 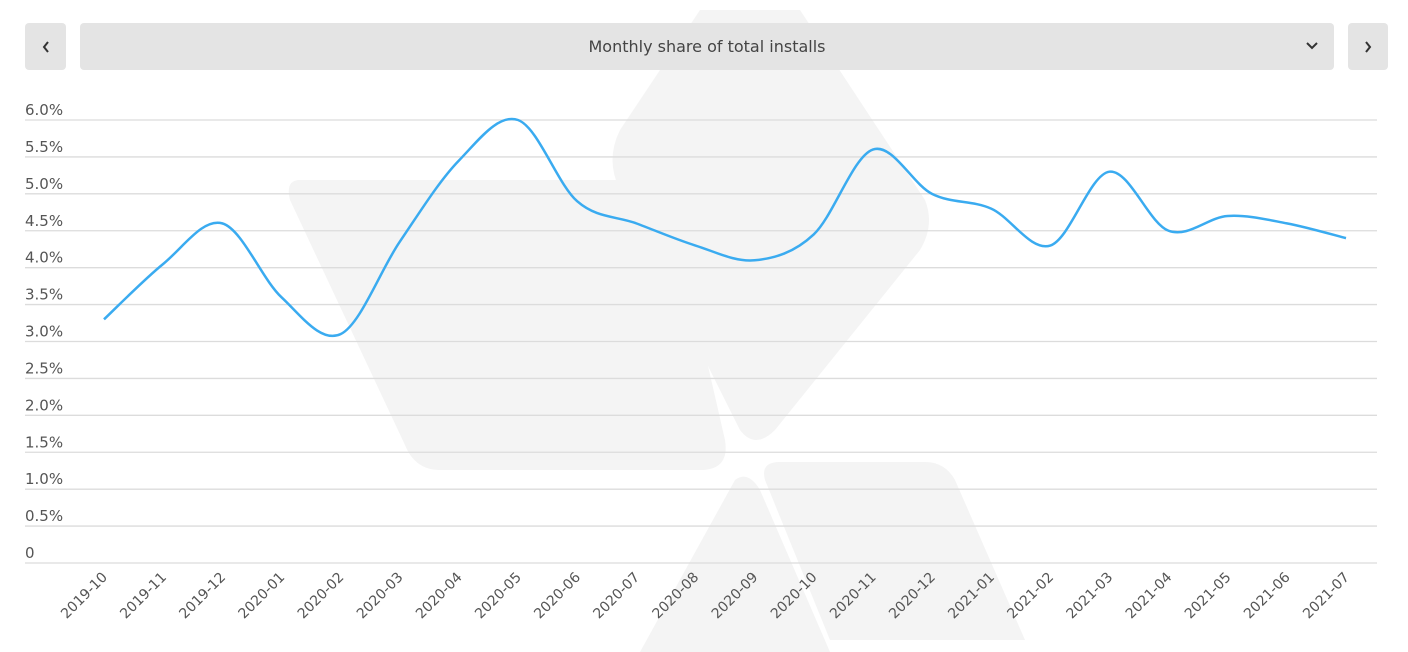 I want to click on y-tick-label: 3.0%, so click(x=44, y=332).